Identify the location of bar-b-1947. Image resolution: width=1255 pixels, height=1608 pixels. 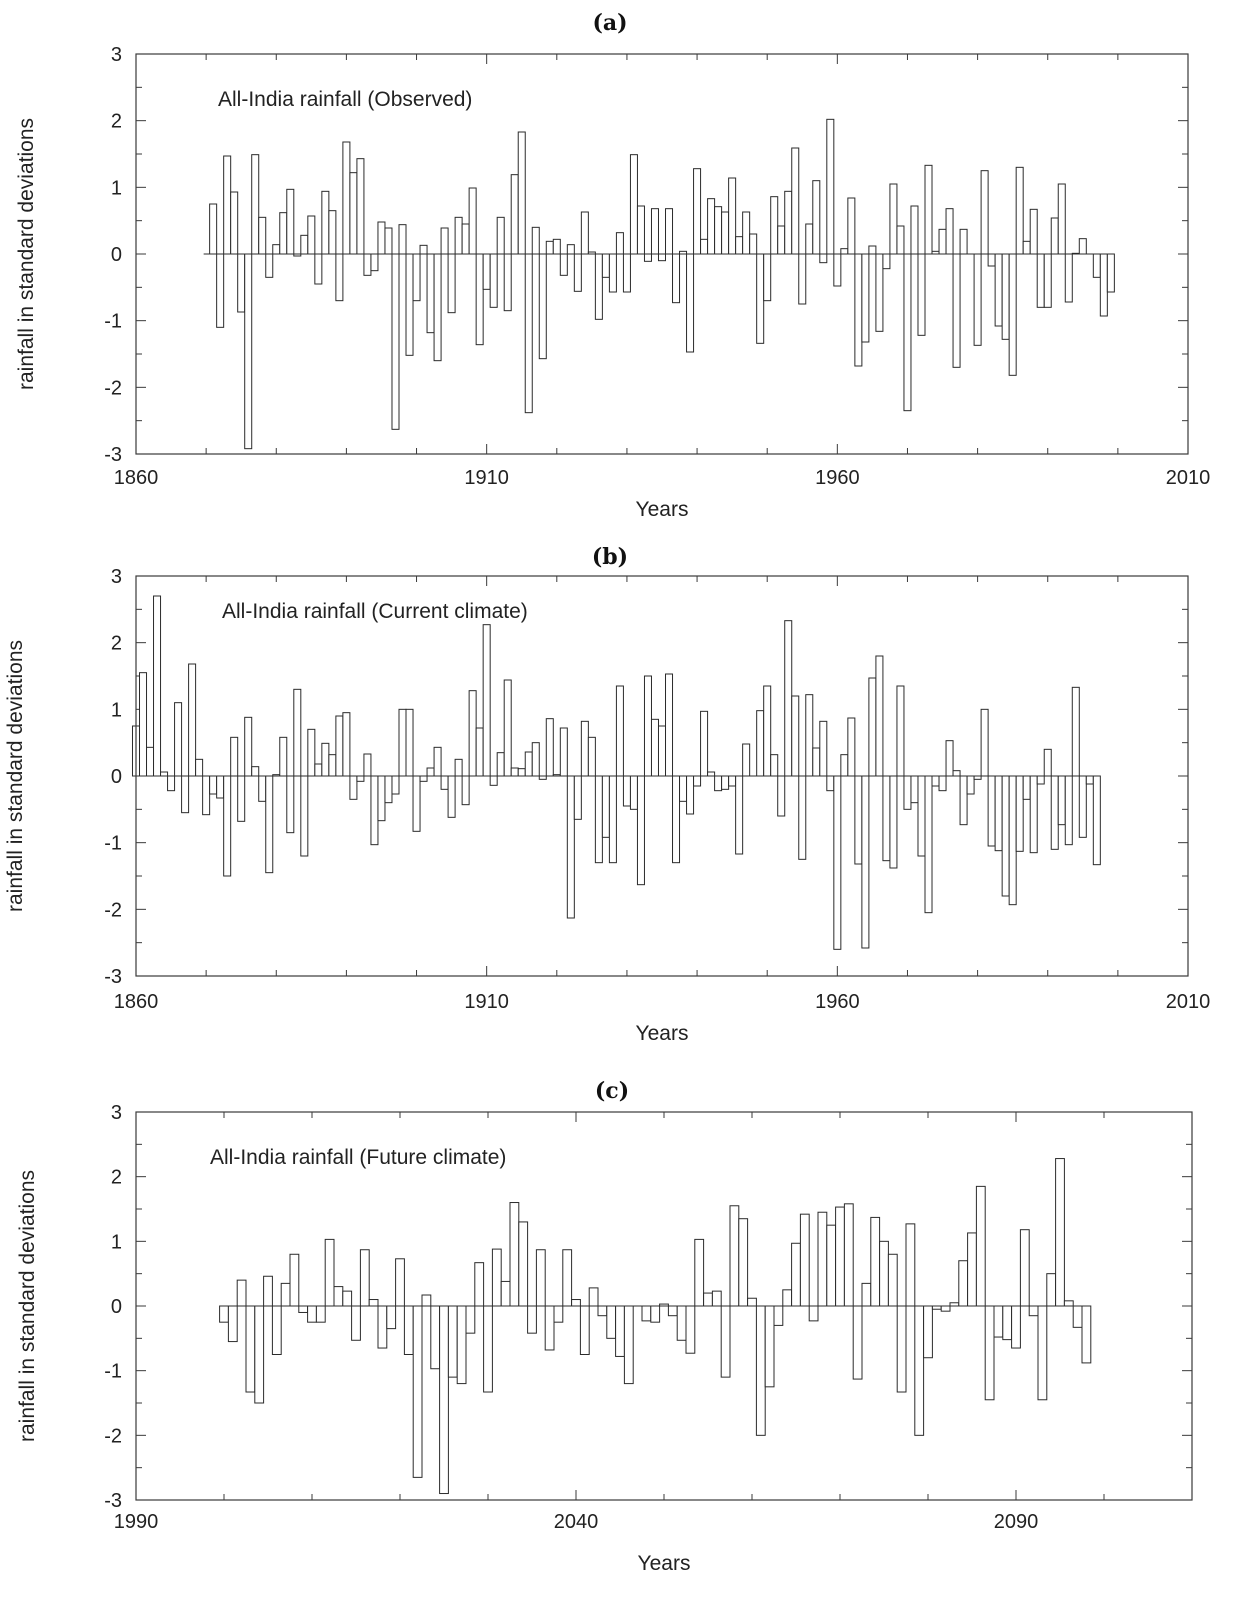
(746, 760).